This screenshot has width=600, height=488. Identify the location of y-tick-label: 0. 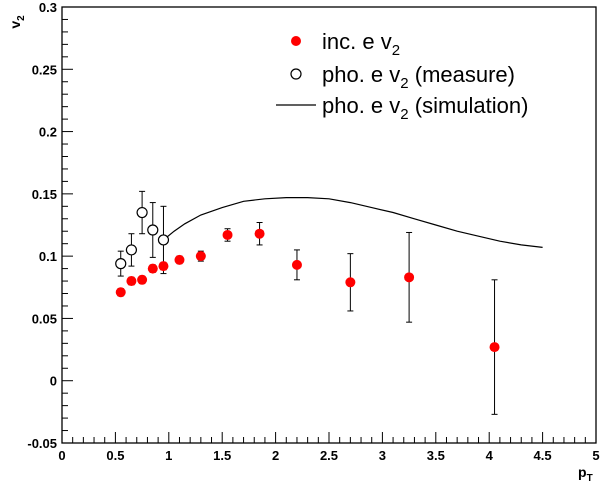
(53, 381).